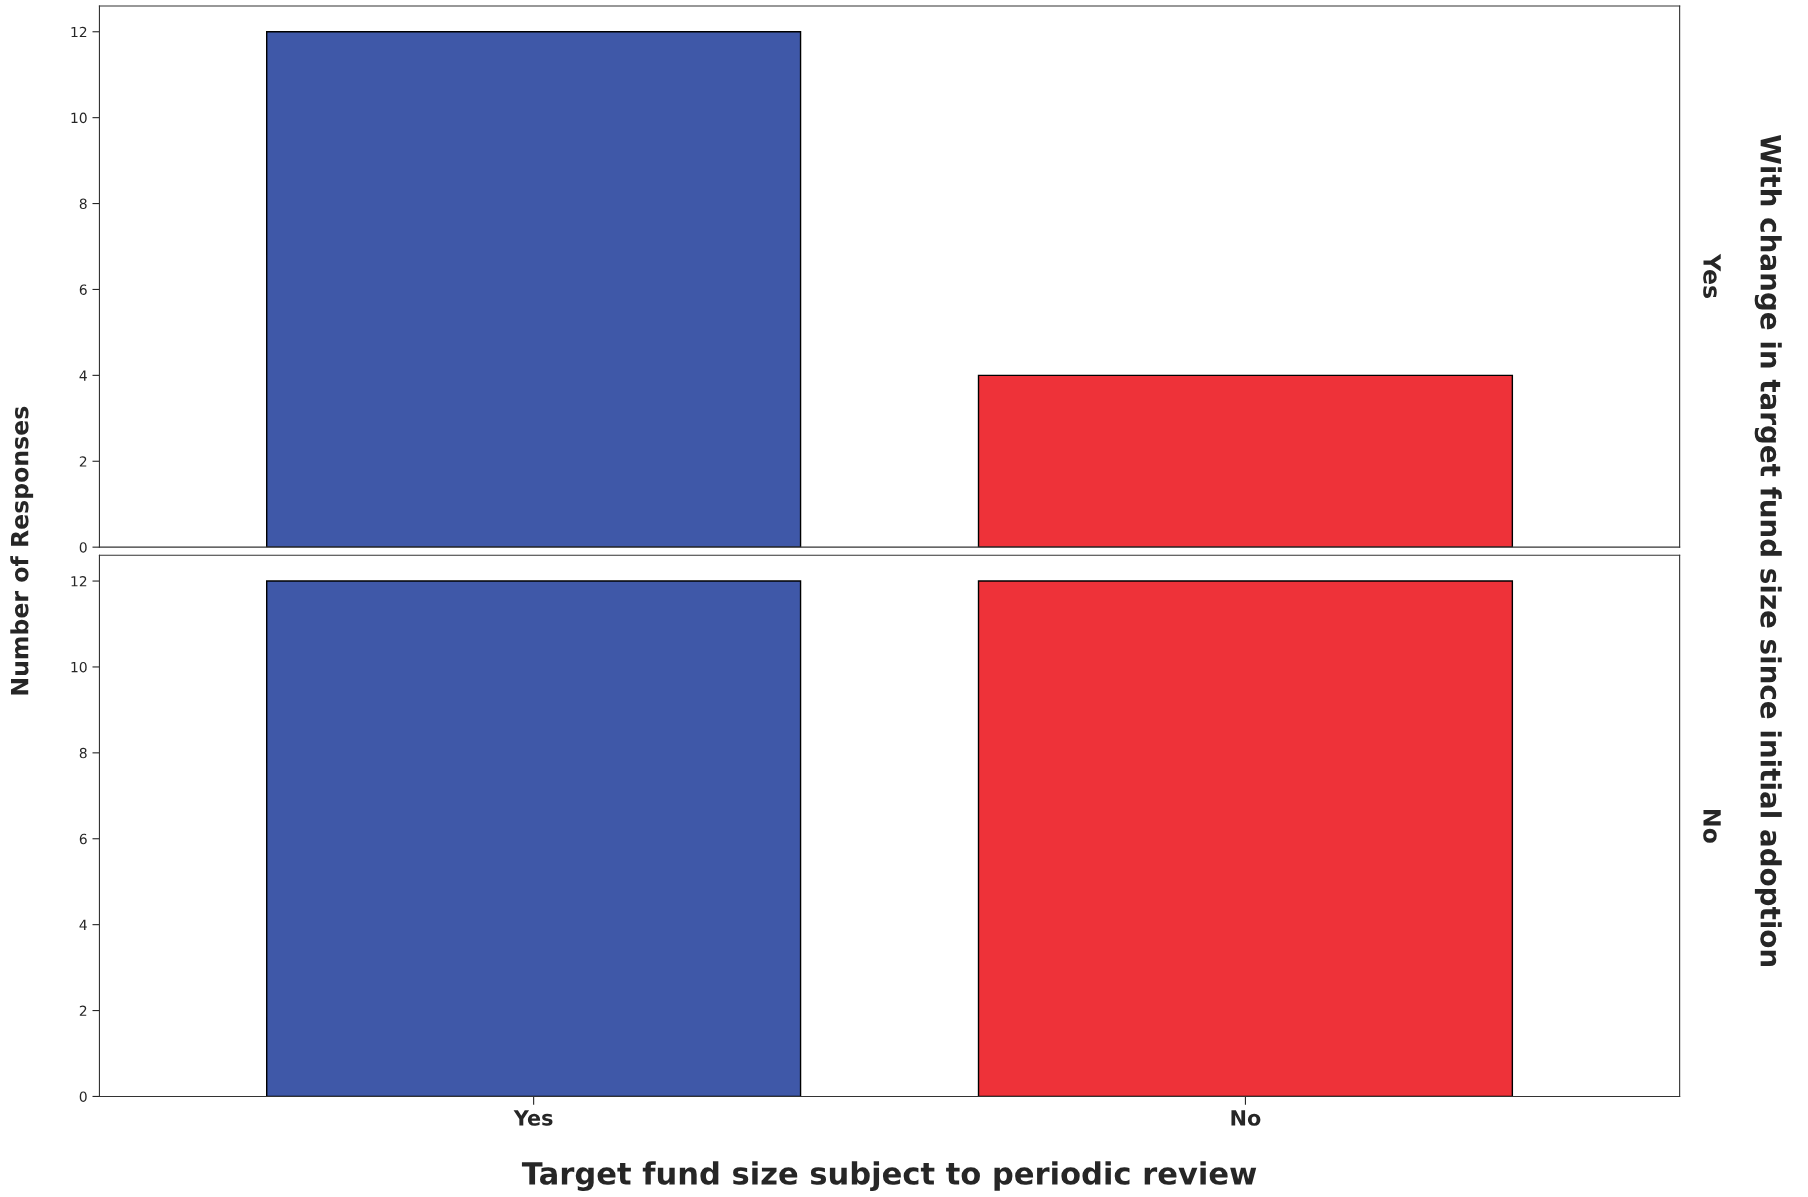  Describe the element at coordinates (889, 1176) in the screenshot. I see `x-axis-title: Target fund size subject to periodic review` at that location.